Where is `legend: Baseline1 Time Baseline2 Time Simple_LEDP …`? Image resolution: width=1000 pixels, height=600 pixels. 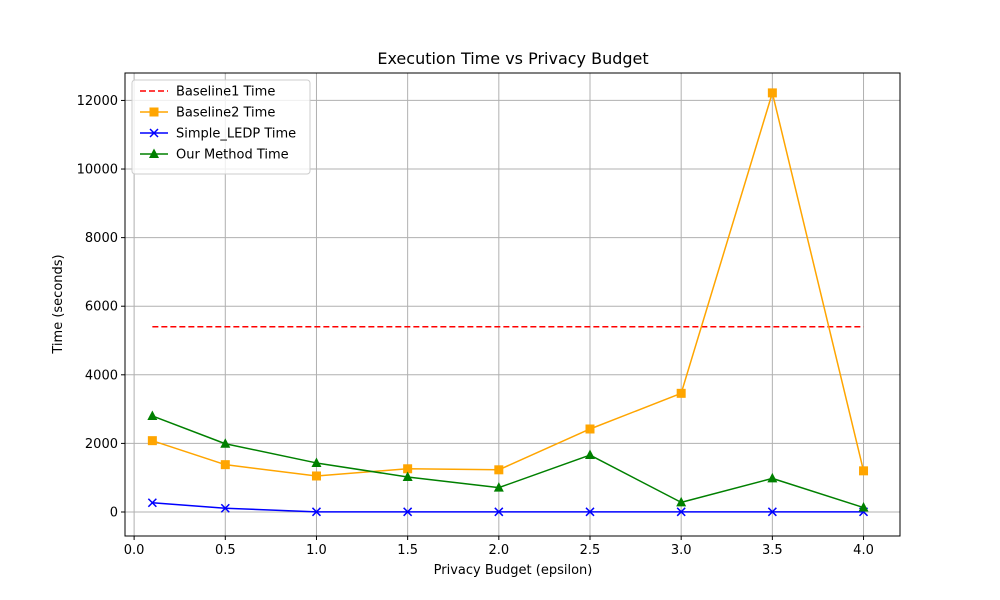 legend: Baseline1 Time Baseline2 Time Simple_LEDP … is located at coordinates (221, 127).